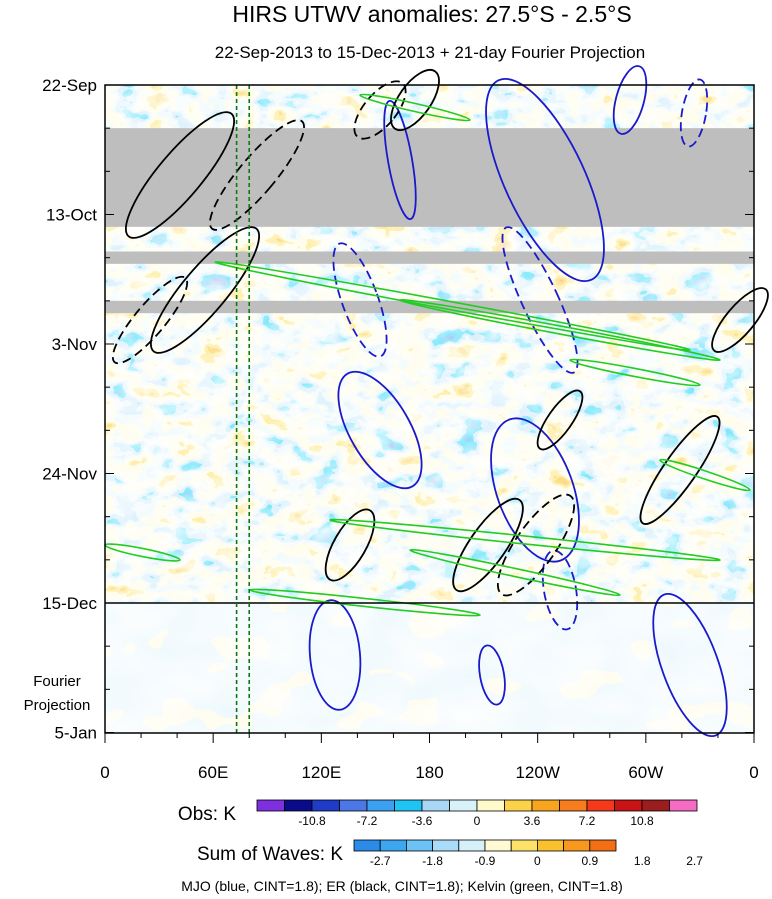 The width and height of the screenshot is (772, 899). I want to click on x-tick-label: 120E, so click(321, 772).